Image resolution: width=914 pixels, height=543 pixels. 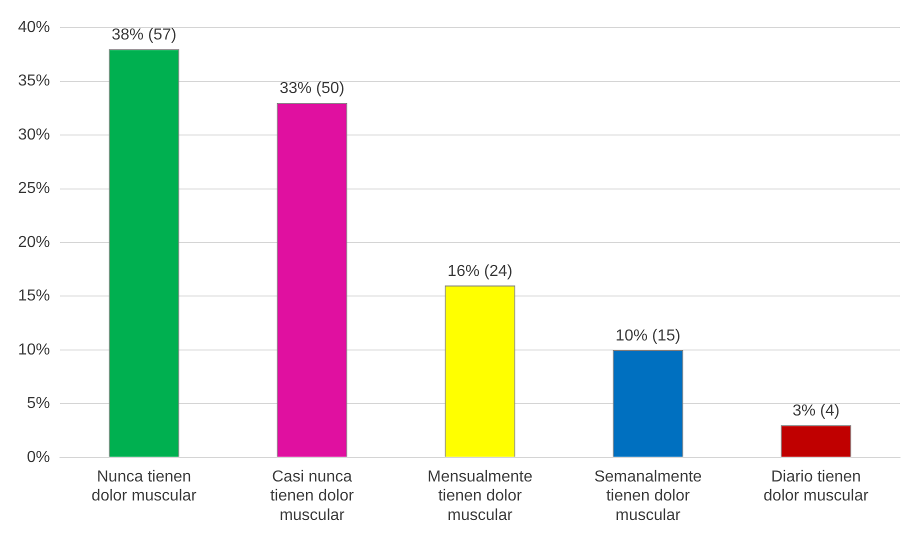 I want to click on x-tick-label: Diario tienen dolor muscular, so click(x=817, y=486).